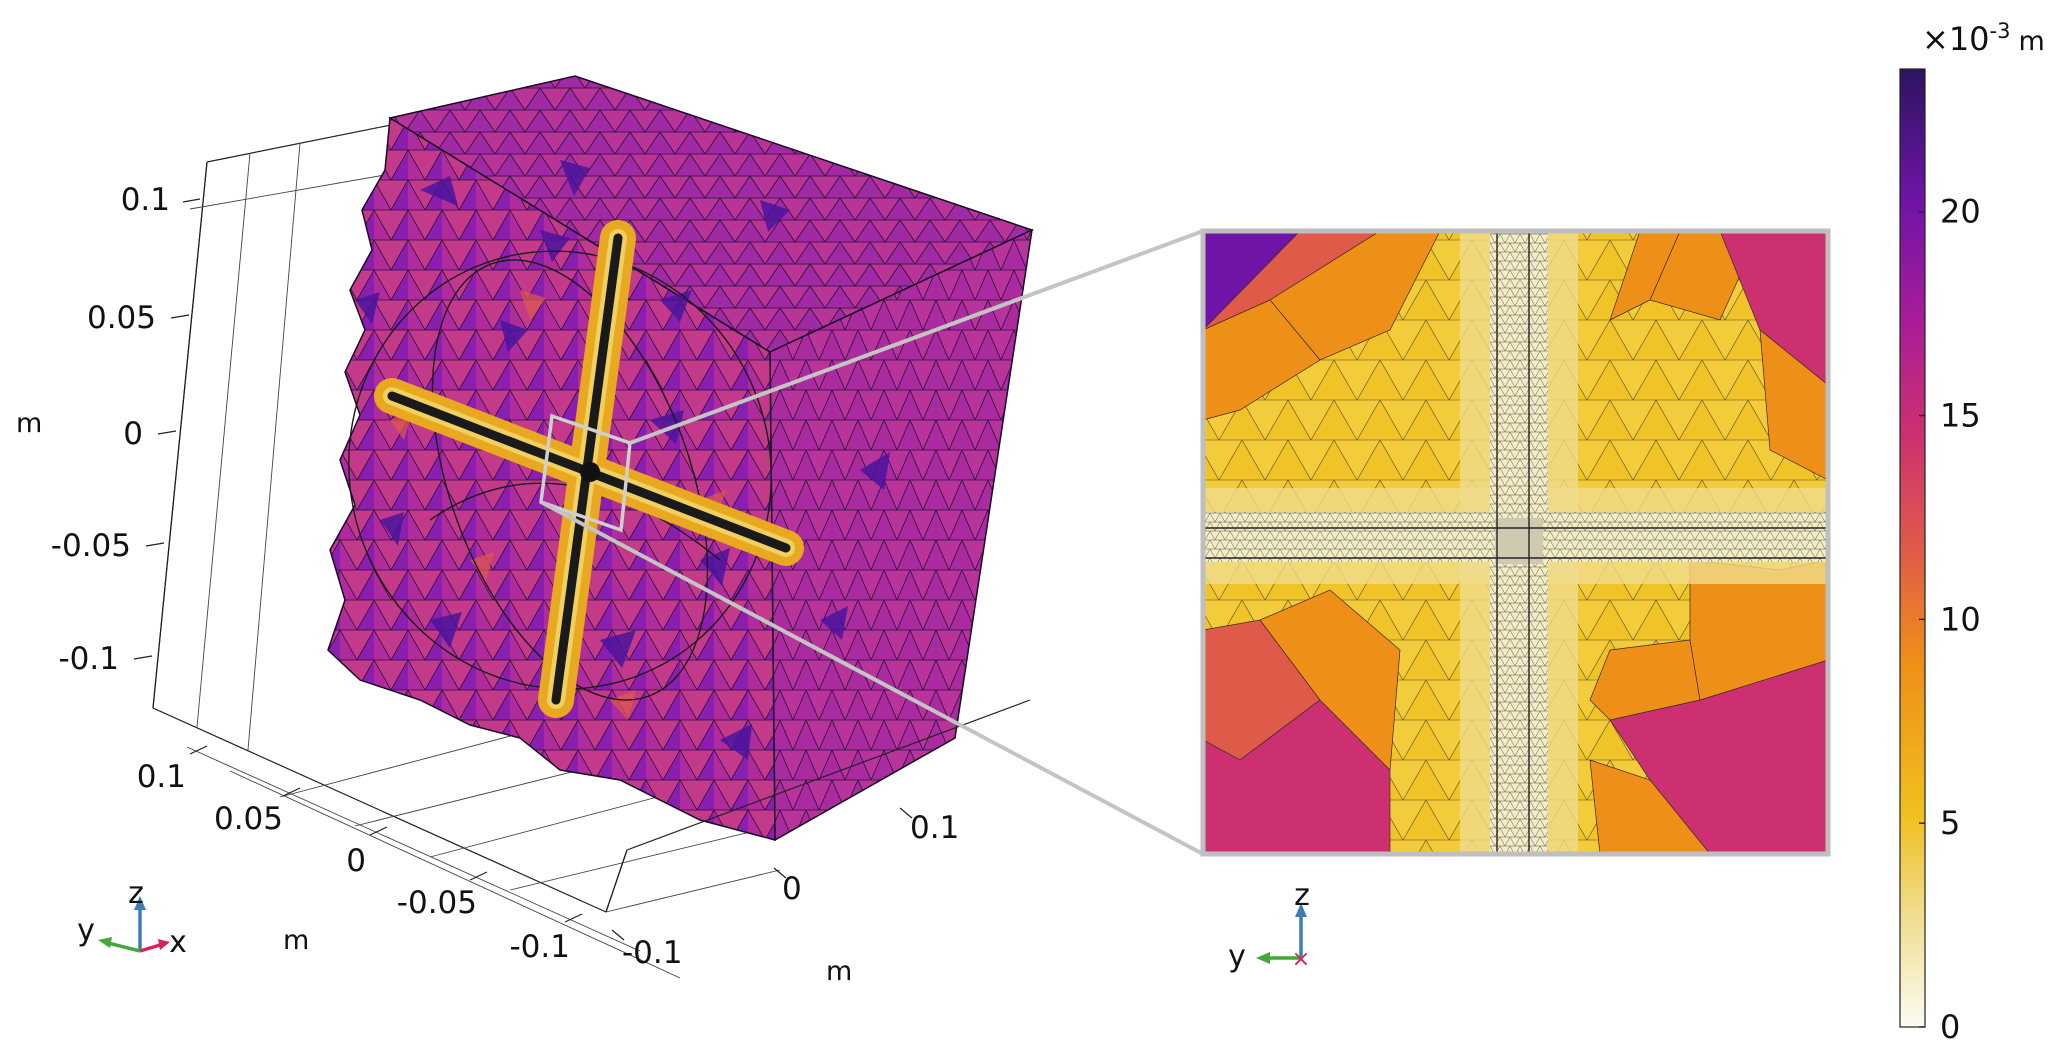  What do you see at coordinates (934, 828) in the screenshot?
I see `x-tick-label: 0.1` at bounding box center [934, 828].